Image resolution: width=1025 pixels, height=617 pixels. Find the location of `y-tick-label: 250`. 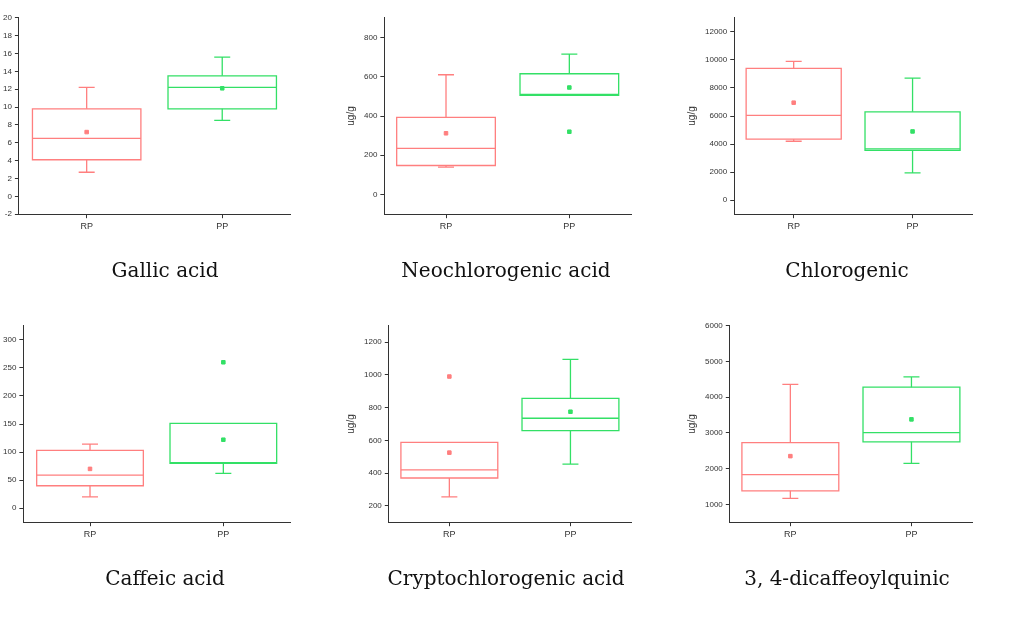

y-tick-label: 250 is located at coordinates (9, 368).